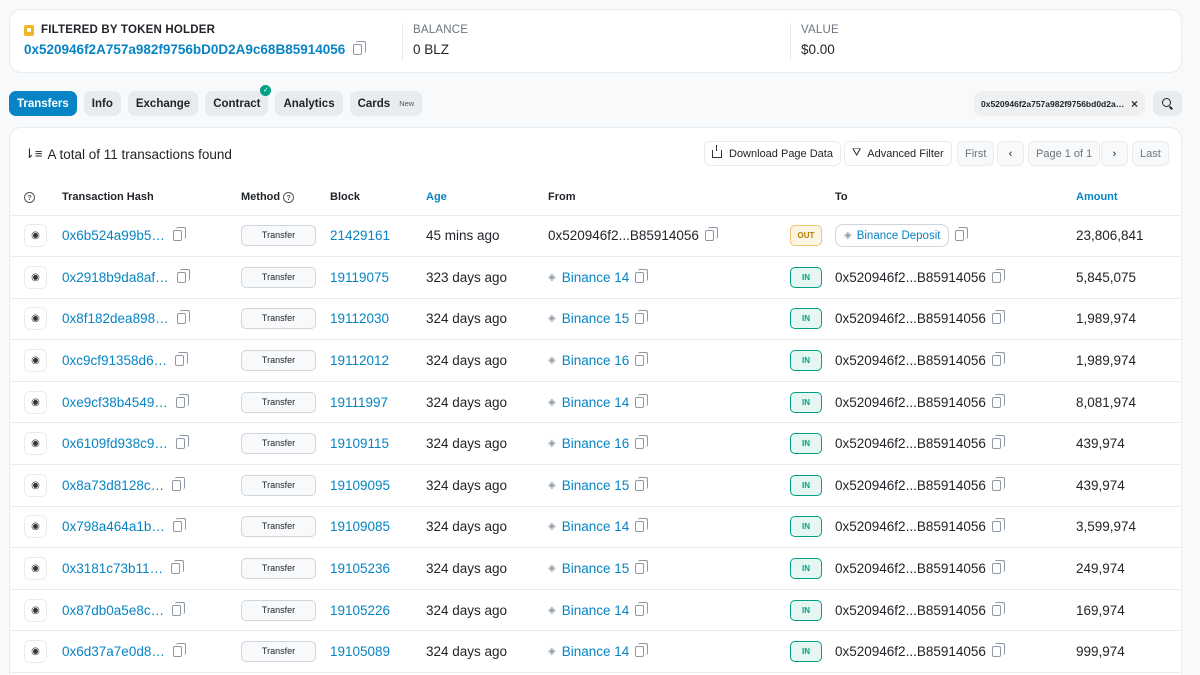  What do you see at coordinates (1114, 153) in the screenshot?
I see `next-page-button: ›` at bounding box center [1114, 153].